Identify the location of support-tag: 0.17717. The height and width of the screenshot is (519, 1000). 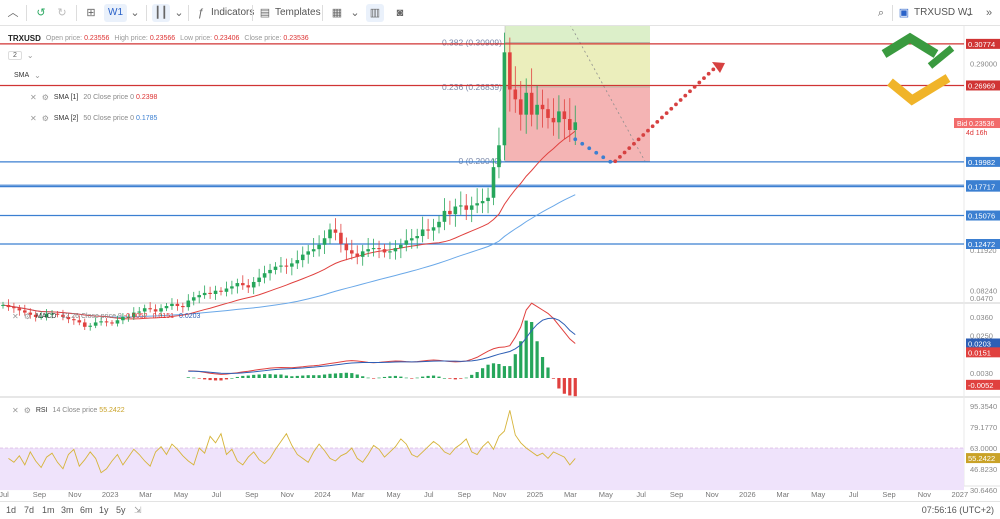
(981, 187).